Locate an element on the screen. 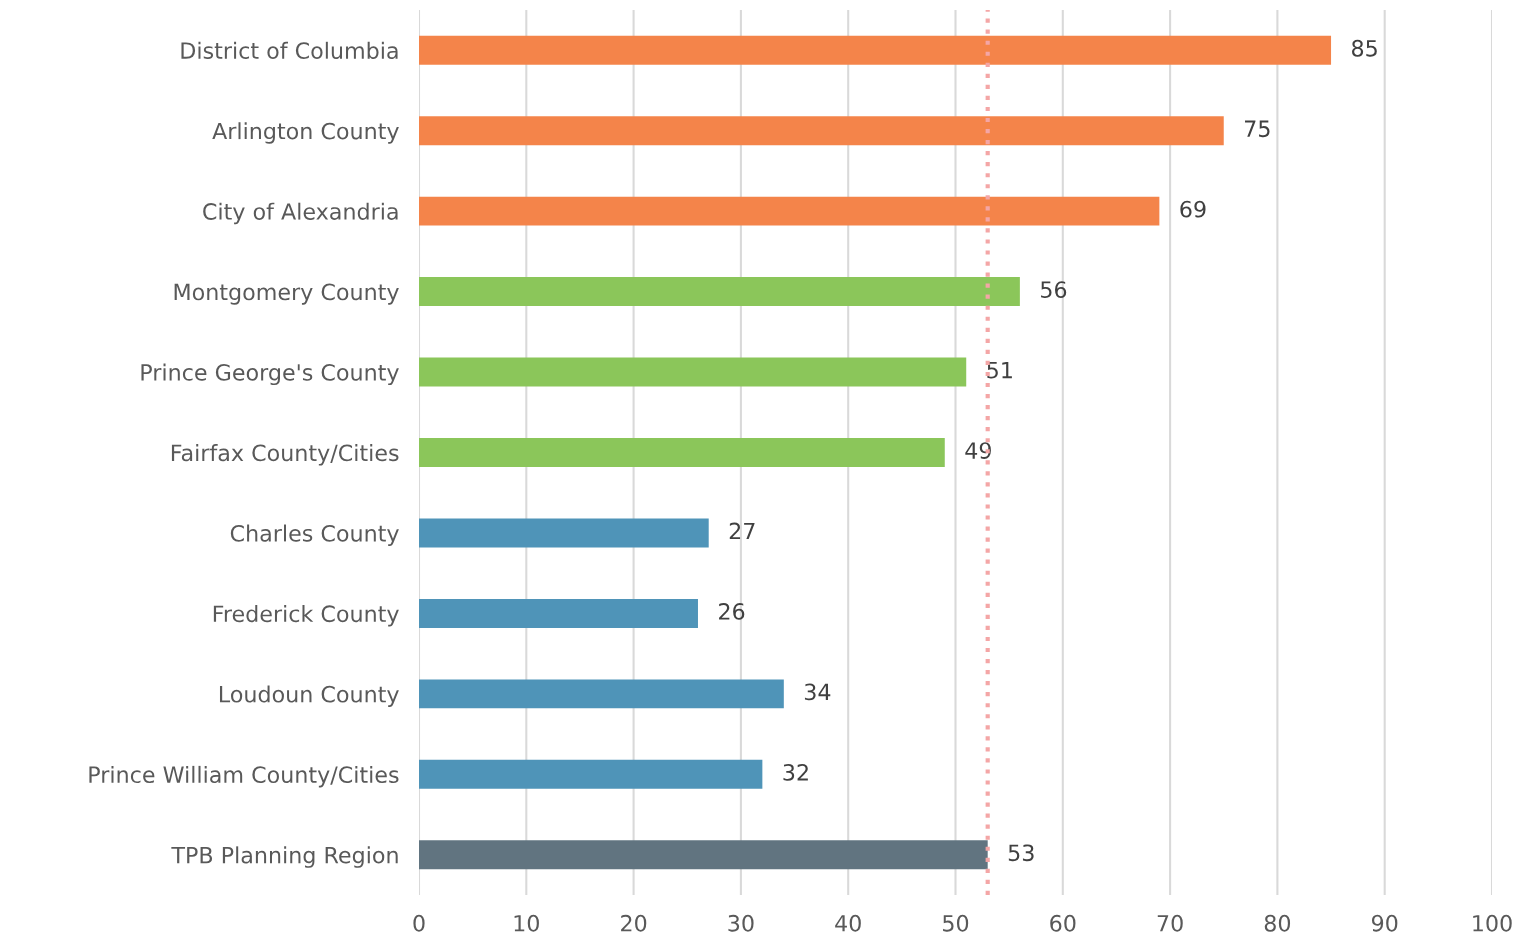 The image size is (1537, 948). data-label: 49 is located at coordinates (978, 450).